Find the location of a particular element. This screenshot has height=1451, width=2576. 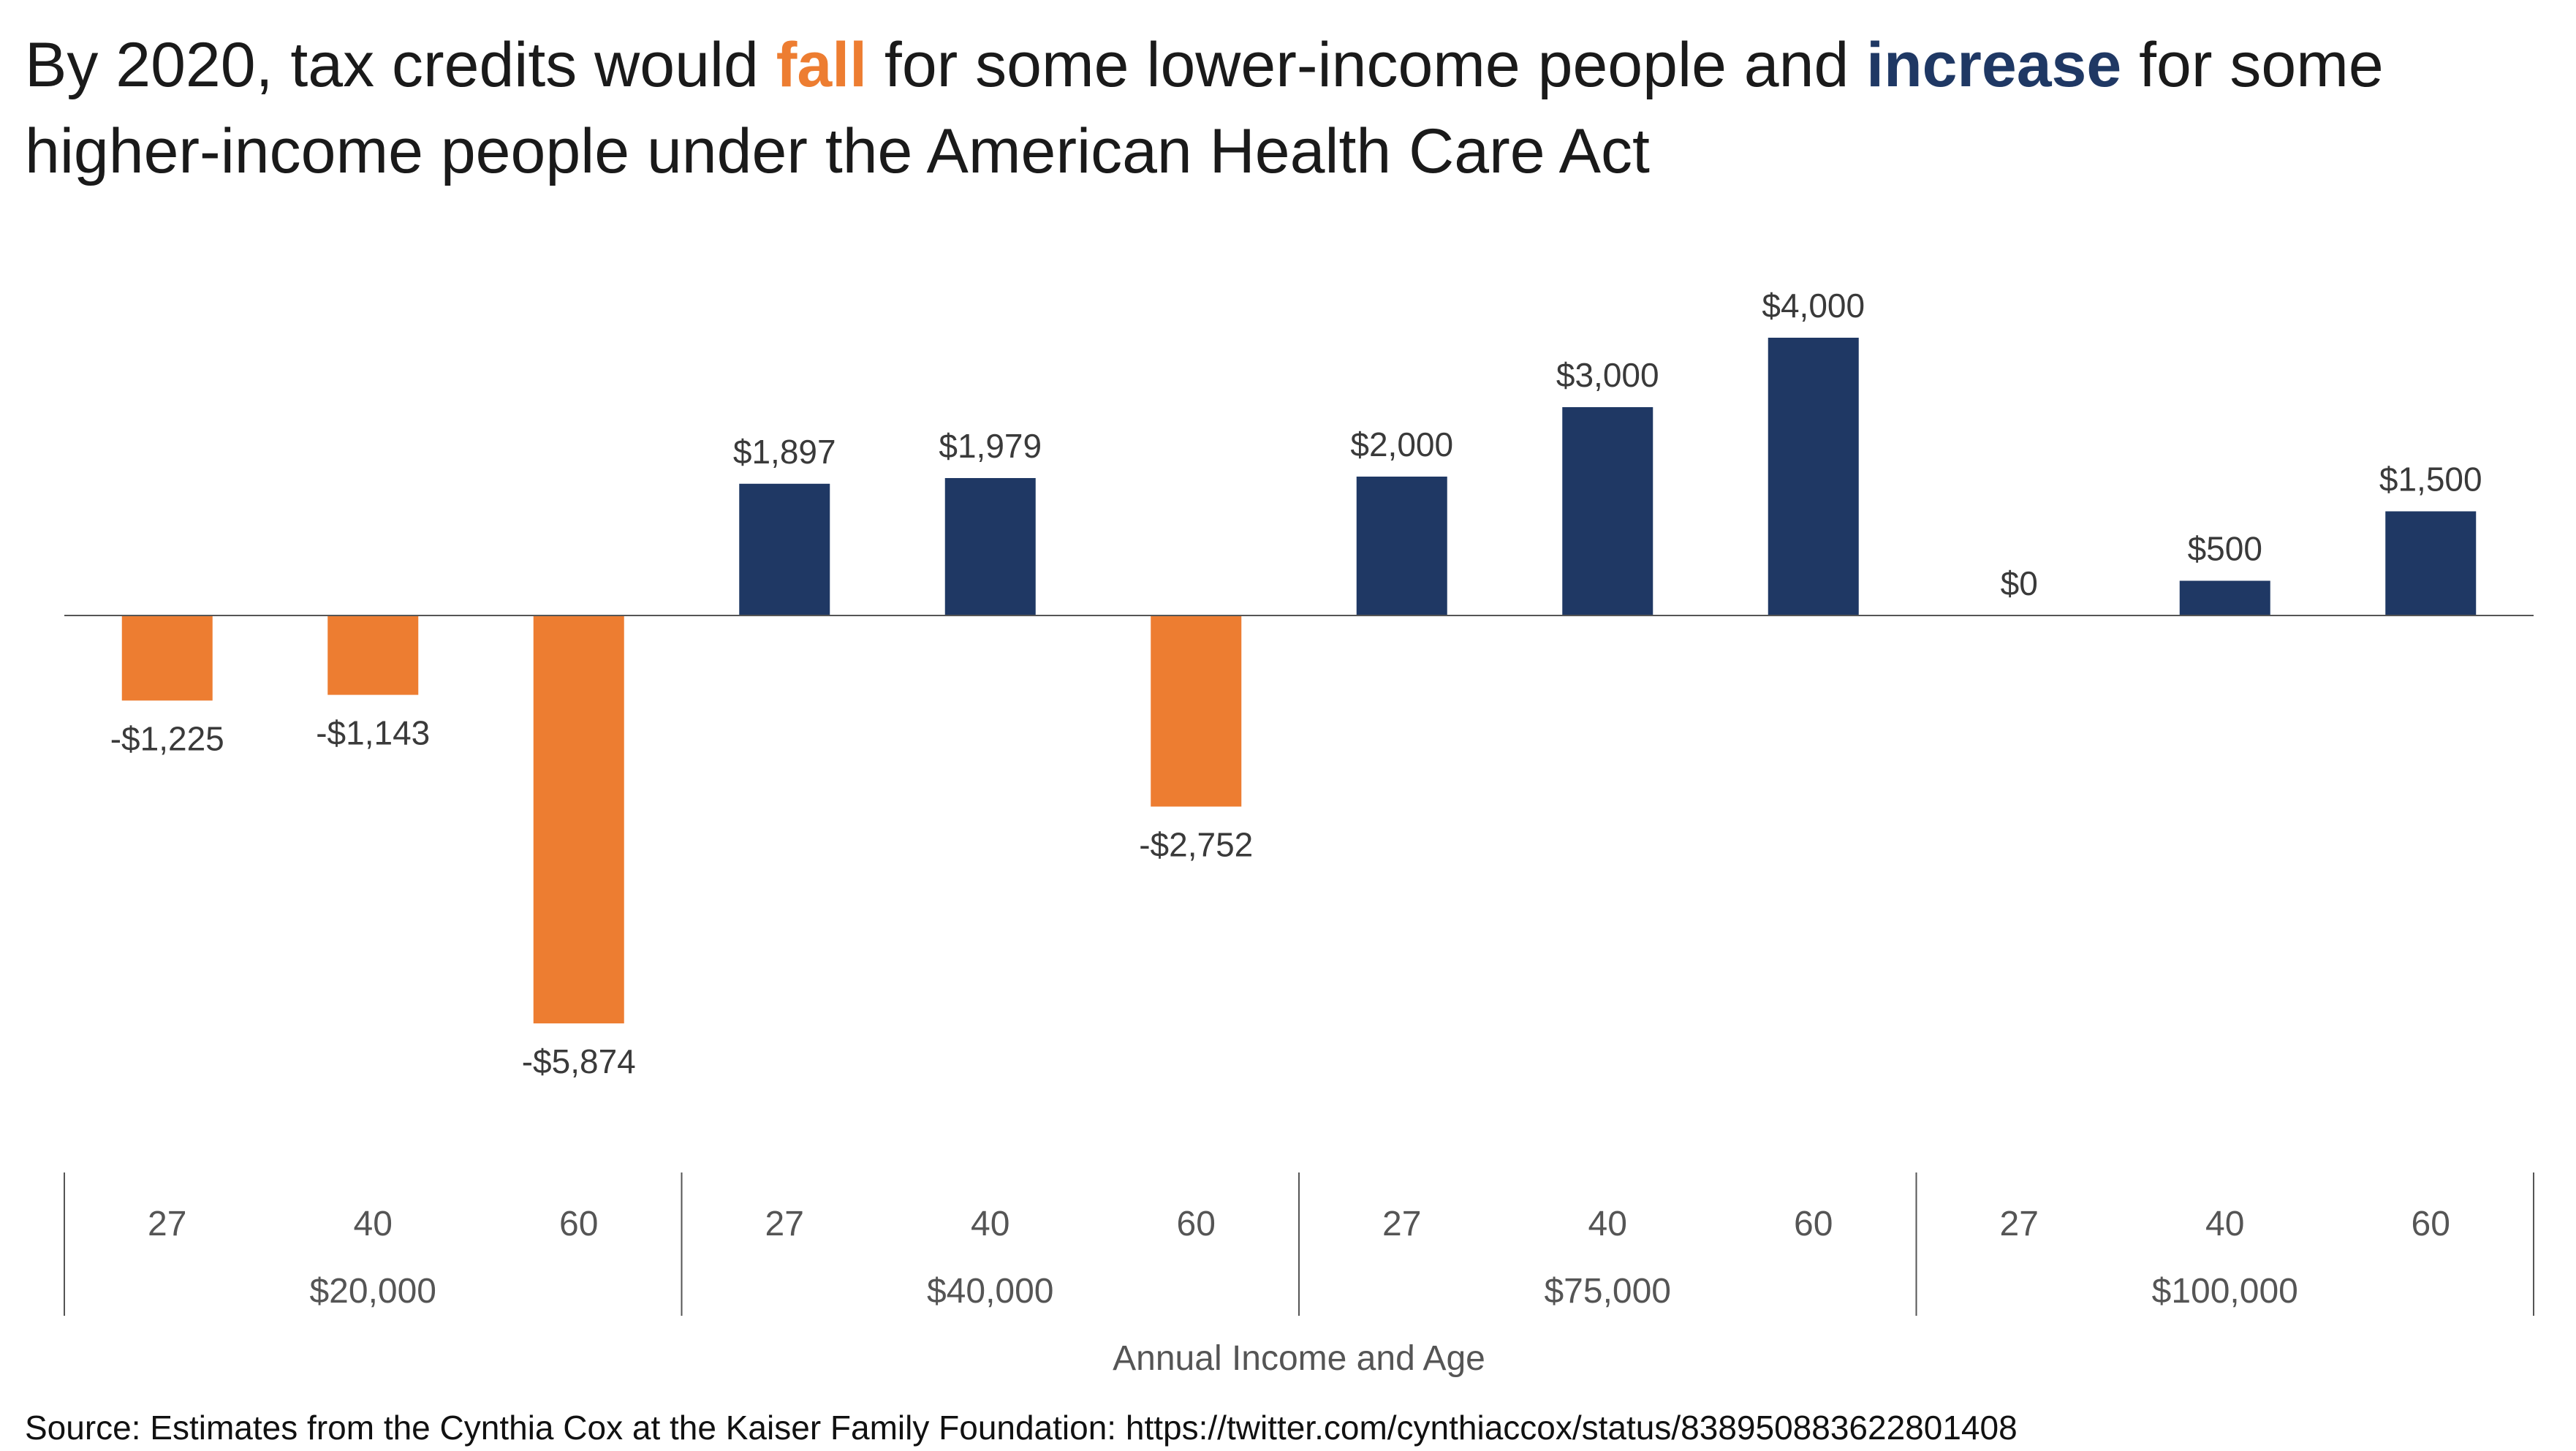

income-group-label-3: $100,000 is located at coordinates (2225, 1291).